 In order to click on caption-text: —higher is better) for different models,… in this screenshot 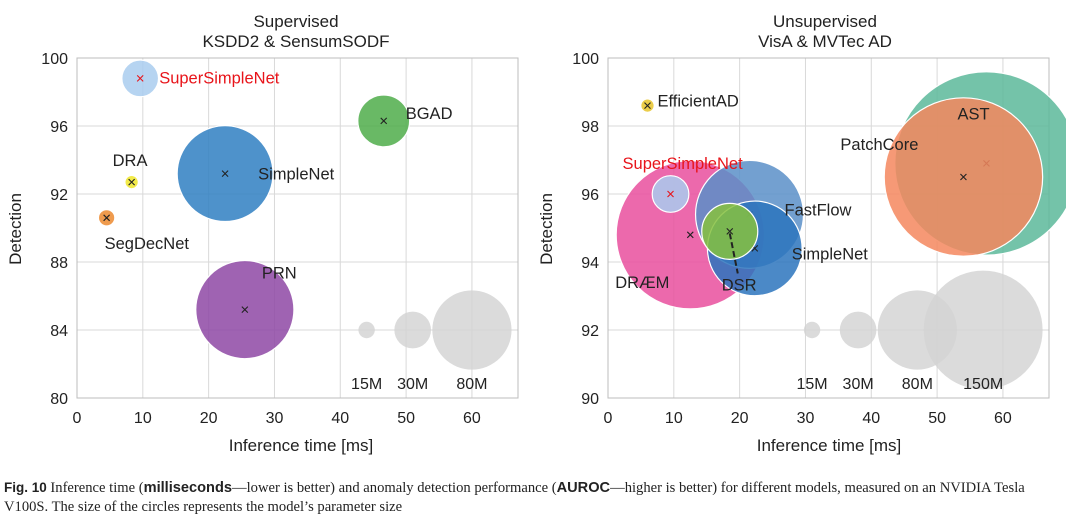, I will do `click(514, 497)`.